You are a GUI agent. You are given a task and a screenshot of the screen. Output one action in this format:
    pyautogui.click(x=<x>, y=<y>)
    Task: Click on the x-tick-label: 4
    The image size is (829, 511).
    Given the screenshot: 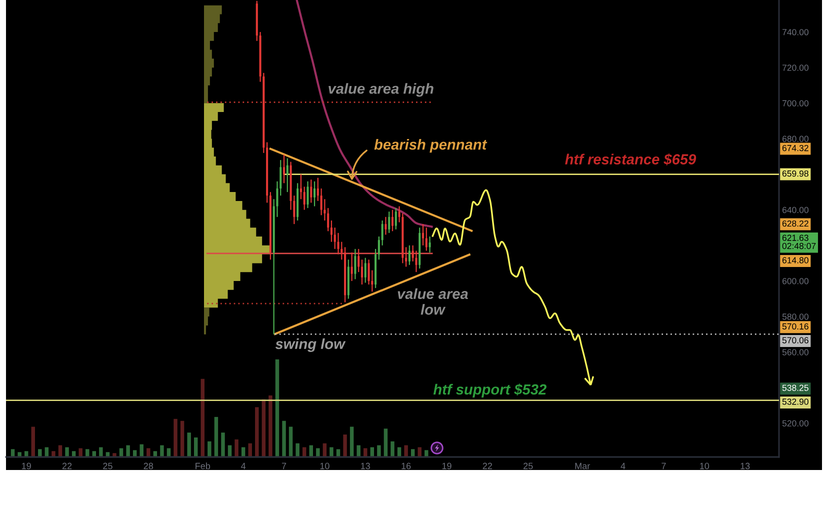 What is the action you would take?
    pyautogui.click(x=243, y=466)
    